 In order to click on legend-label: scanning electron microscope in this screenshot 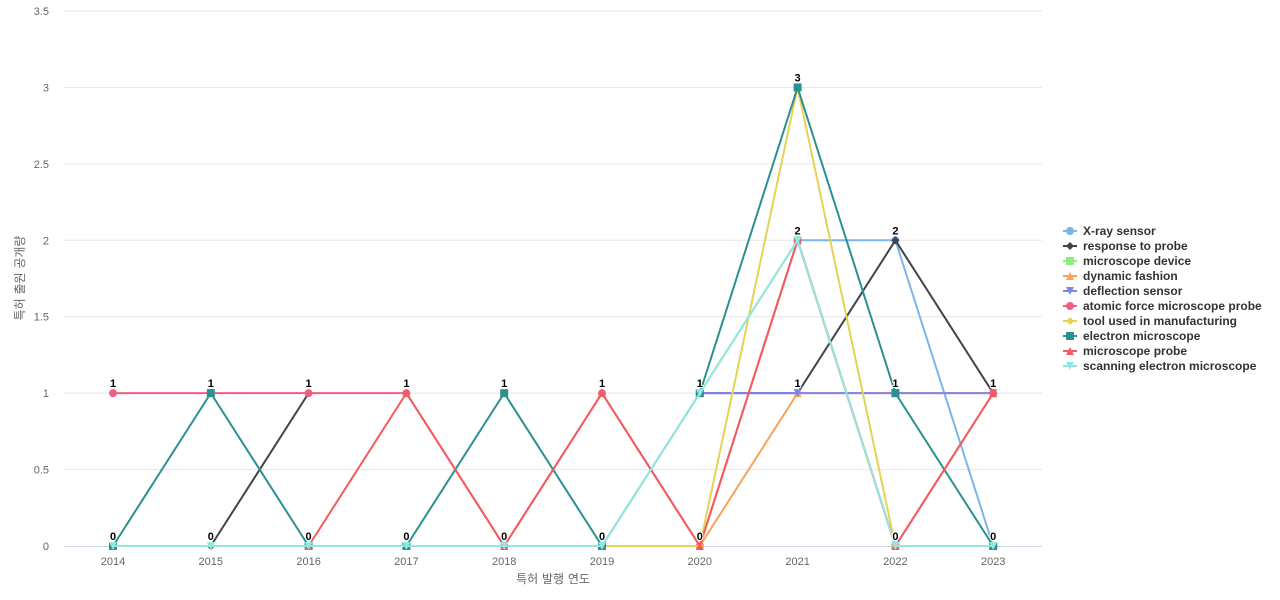, I will do `click(1170, 366)`.